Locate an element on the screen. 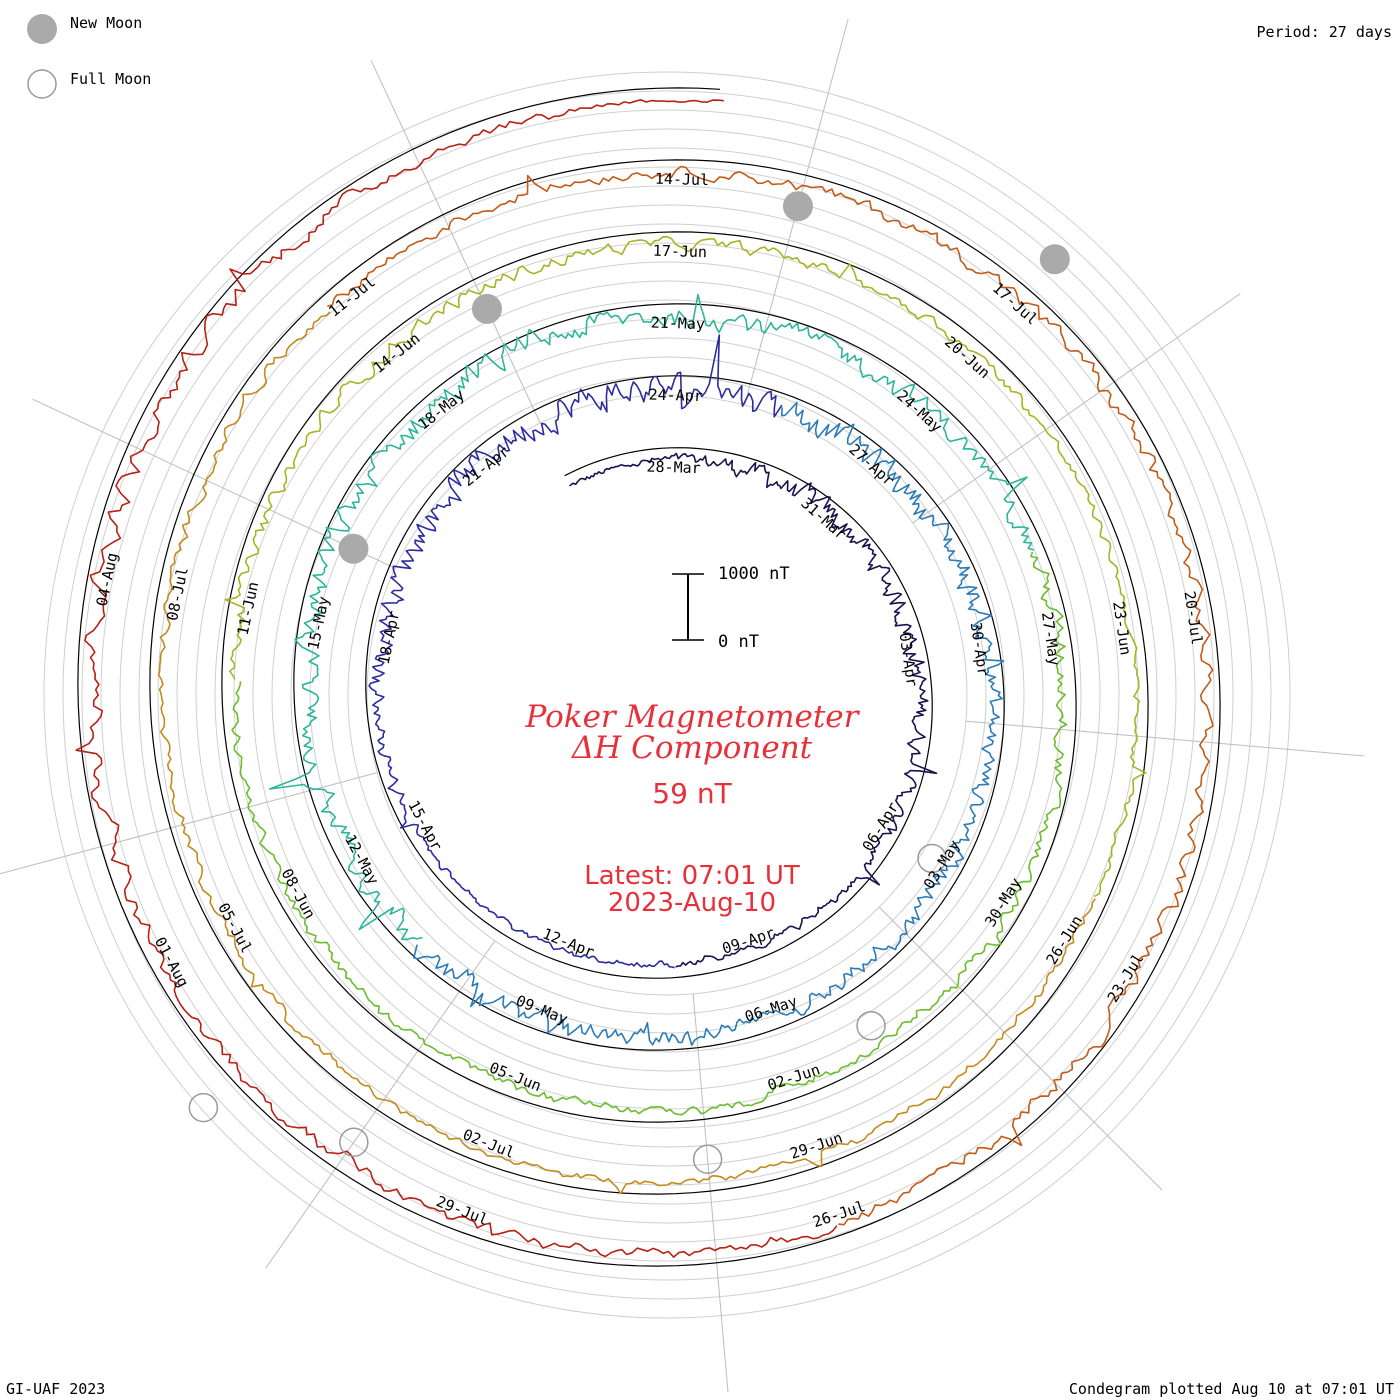 This screenshot has width=1400, height=1400. date-label: 27-Apr is located at coordinates (871, 464).